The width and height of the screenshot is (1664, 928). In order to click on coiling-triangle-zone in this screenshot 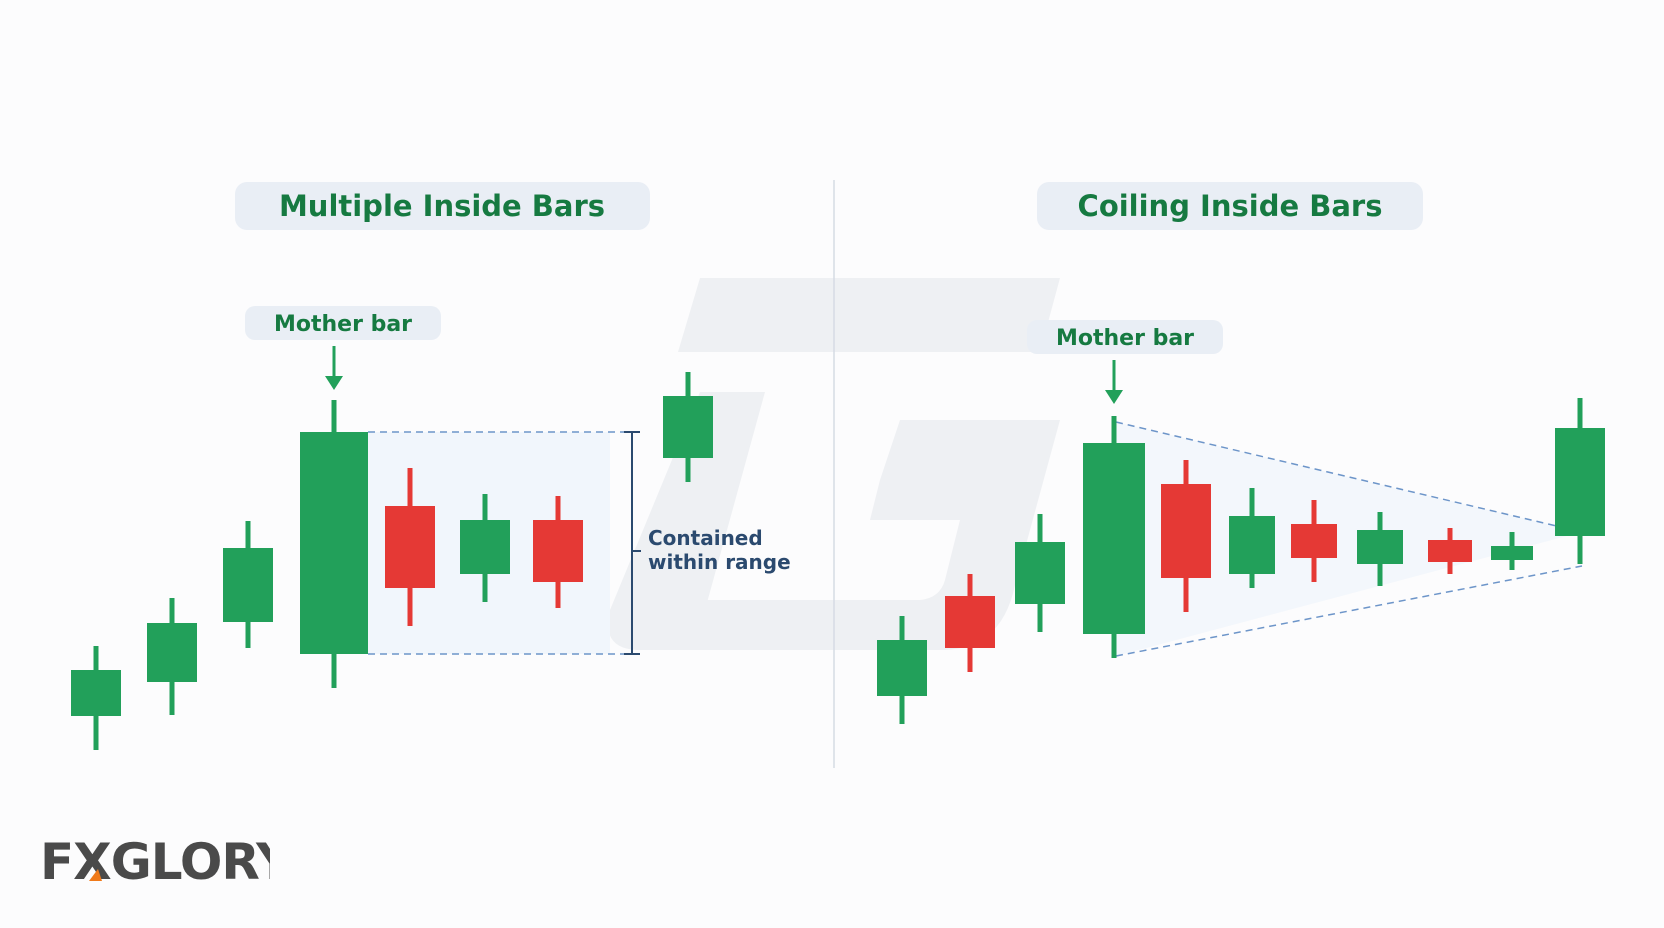, I will do `click(1349, 539)`.